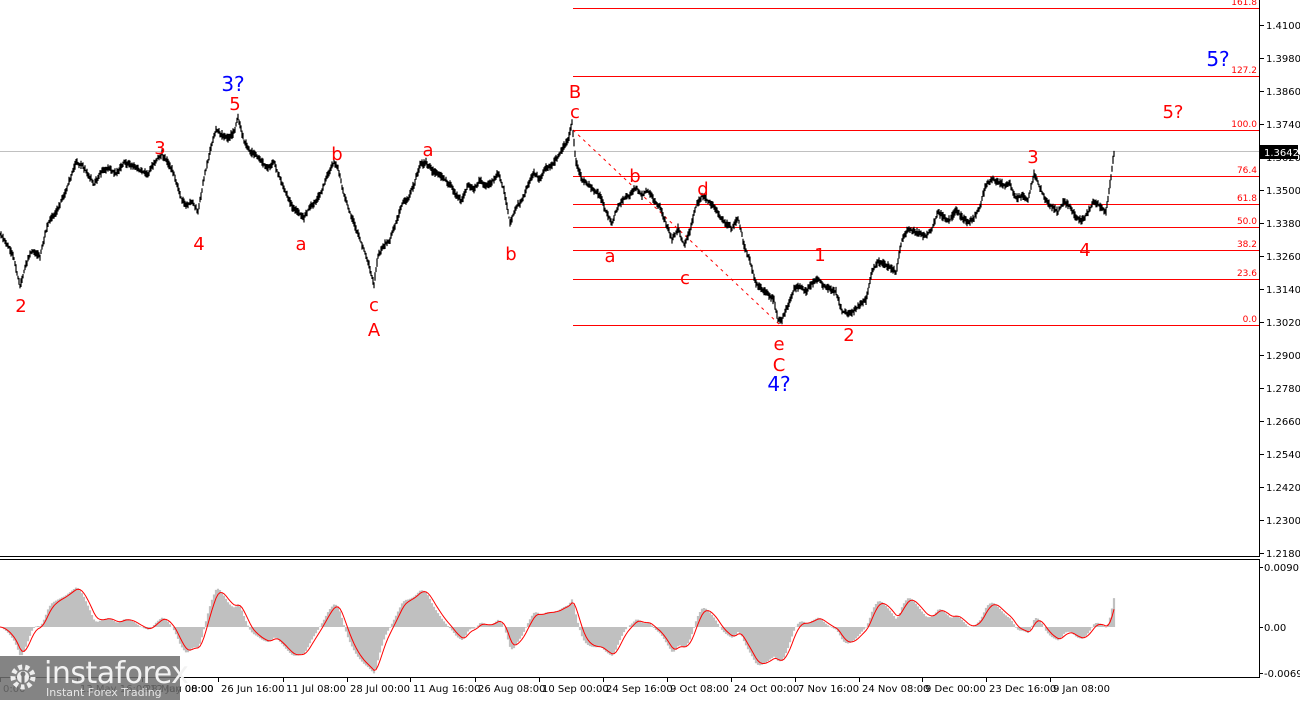 The height and width of the screenshot is (704, 1300). I want to click on current-price-label: 1.3642, so click(1281, 153).